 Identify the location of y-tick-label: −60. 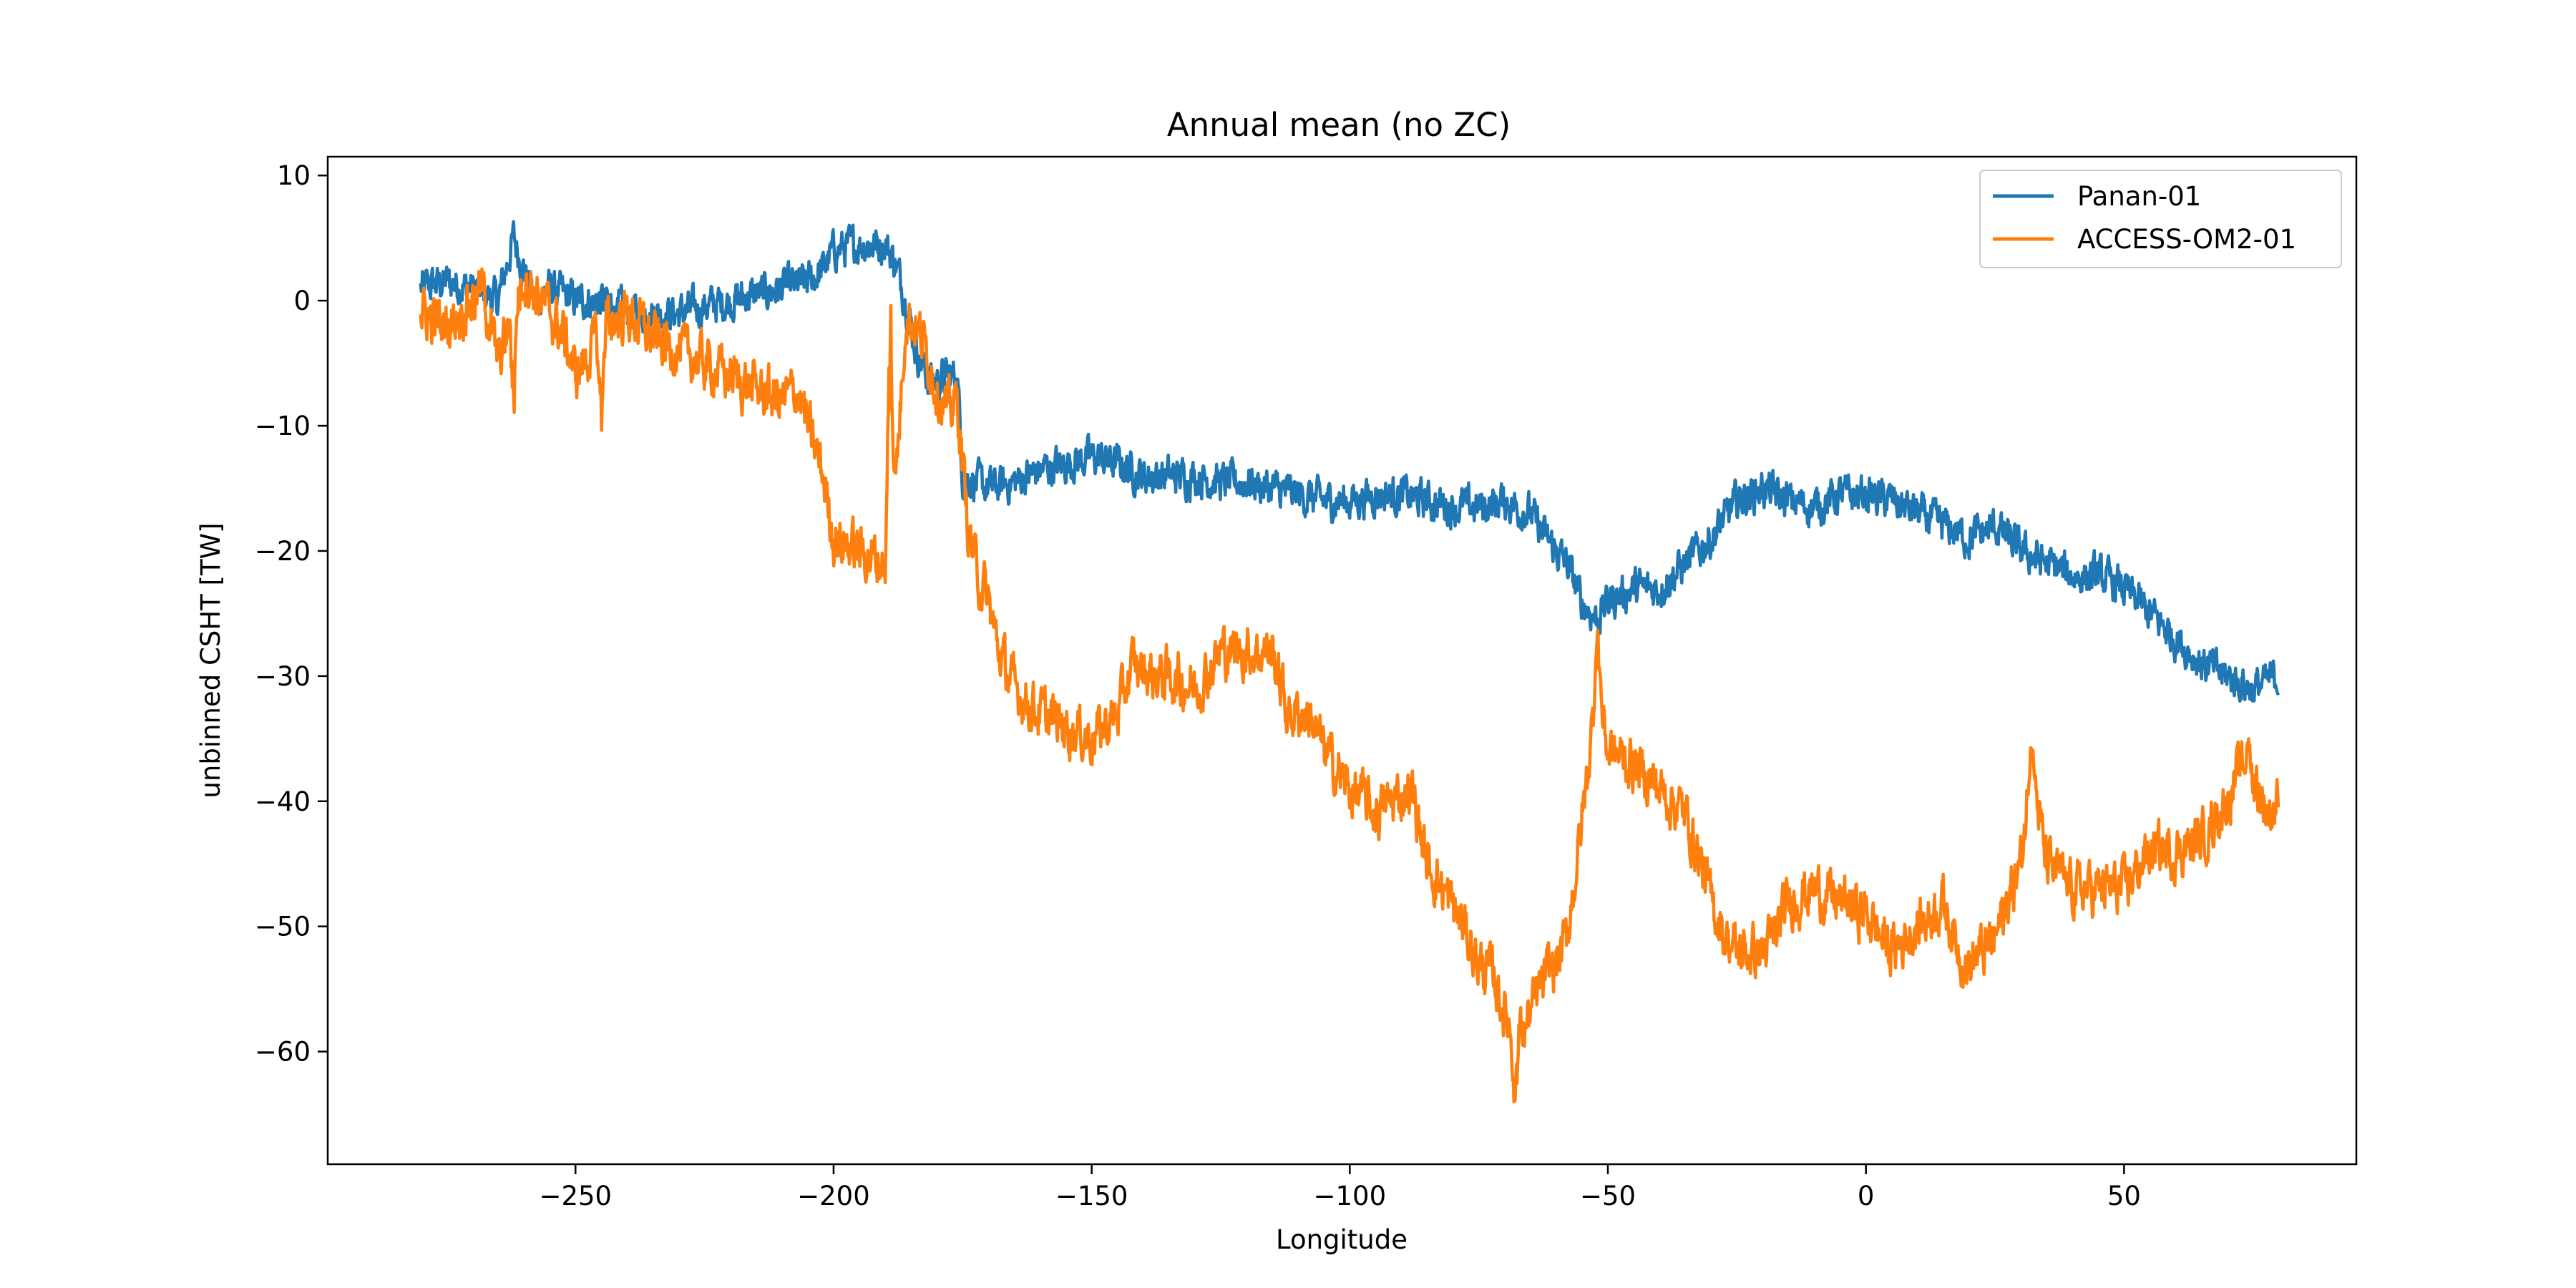
(283, 1052).